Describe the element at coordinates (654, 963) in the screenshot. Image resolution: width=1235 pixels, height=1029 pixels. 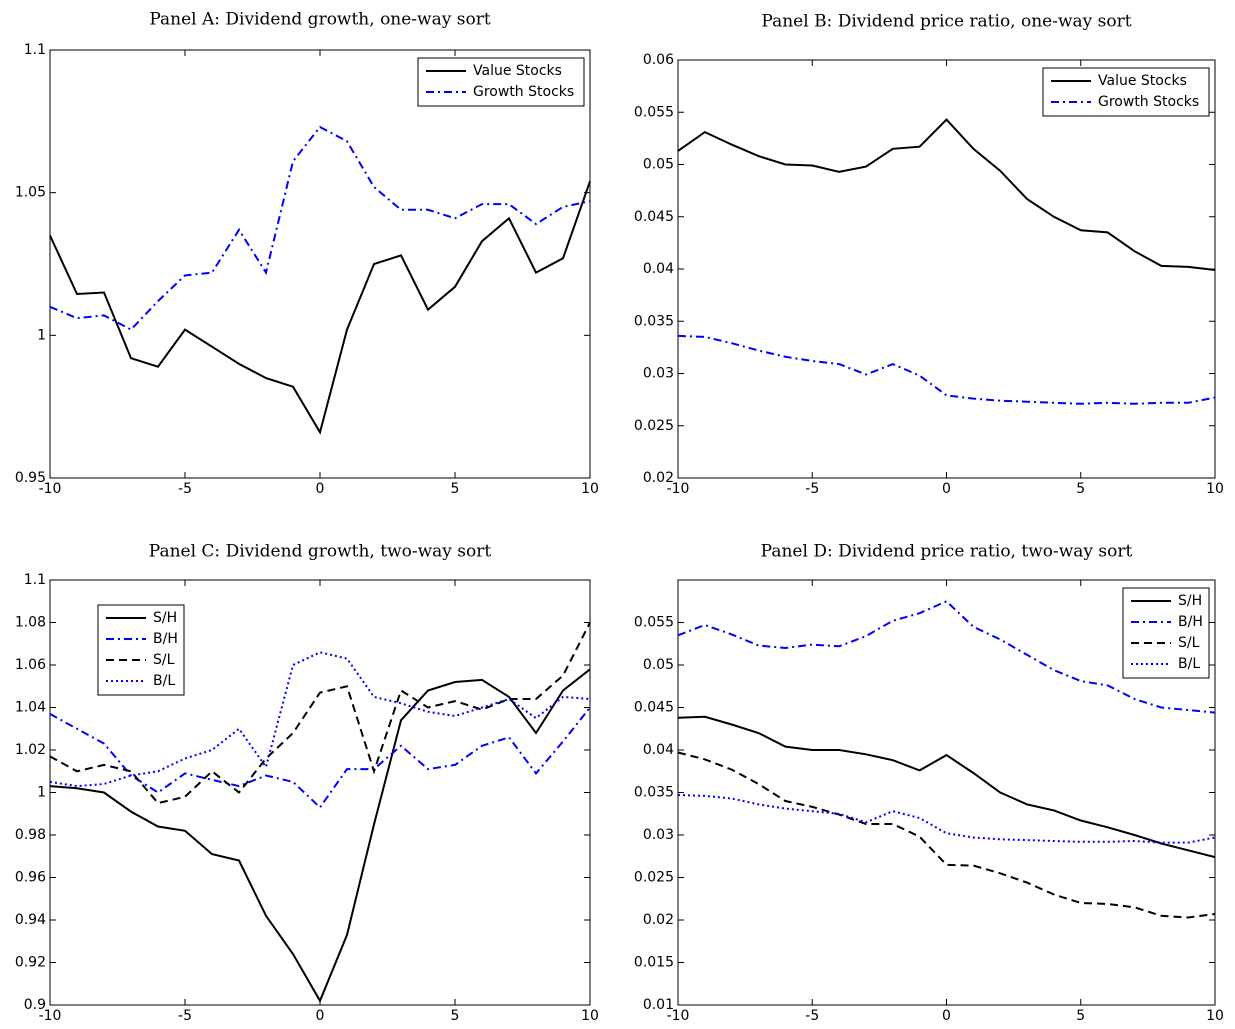
I see `y-tick-label: 0.015` at that location.